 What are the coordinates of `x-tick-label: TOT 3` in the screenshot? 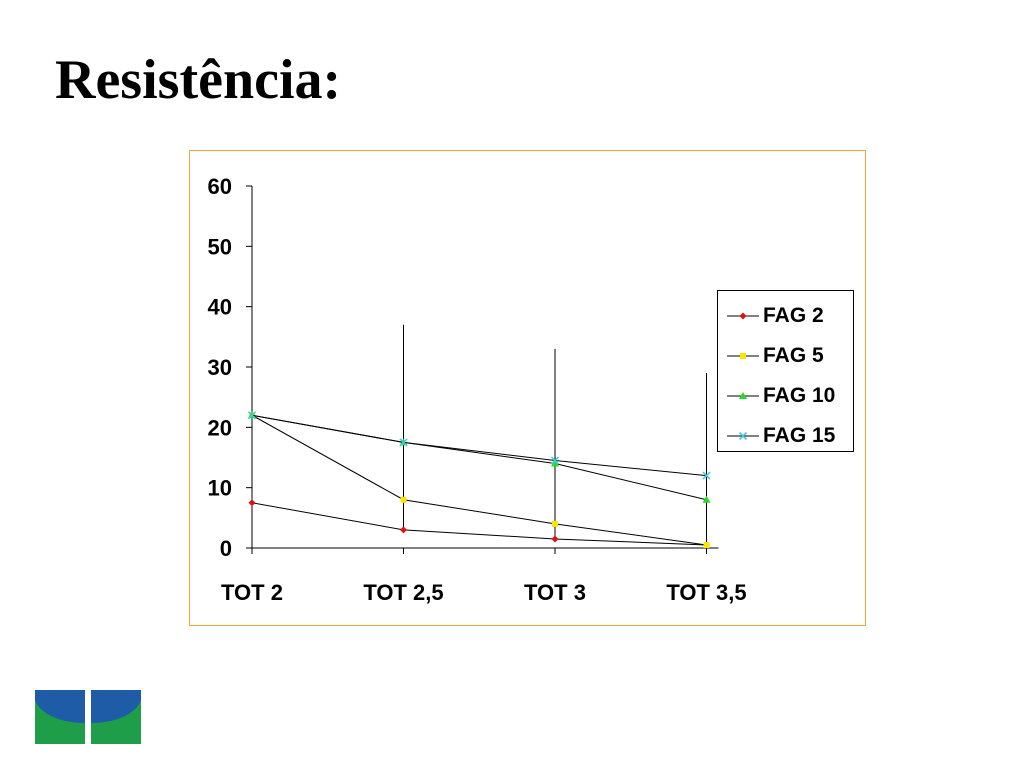 It's located at (555, 592).